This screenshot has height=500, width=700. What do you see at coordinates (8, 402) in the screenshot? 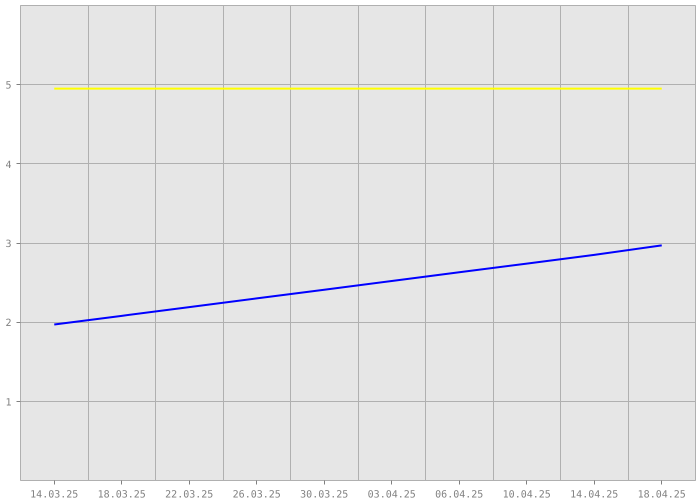
I see `y-tick-label: 1` at bounding box center [8, 402].